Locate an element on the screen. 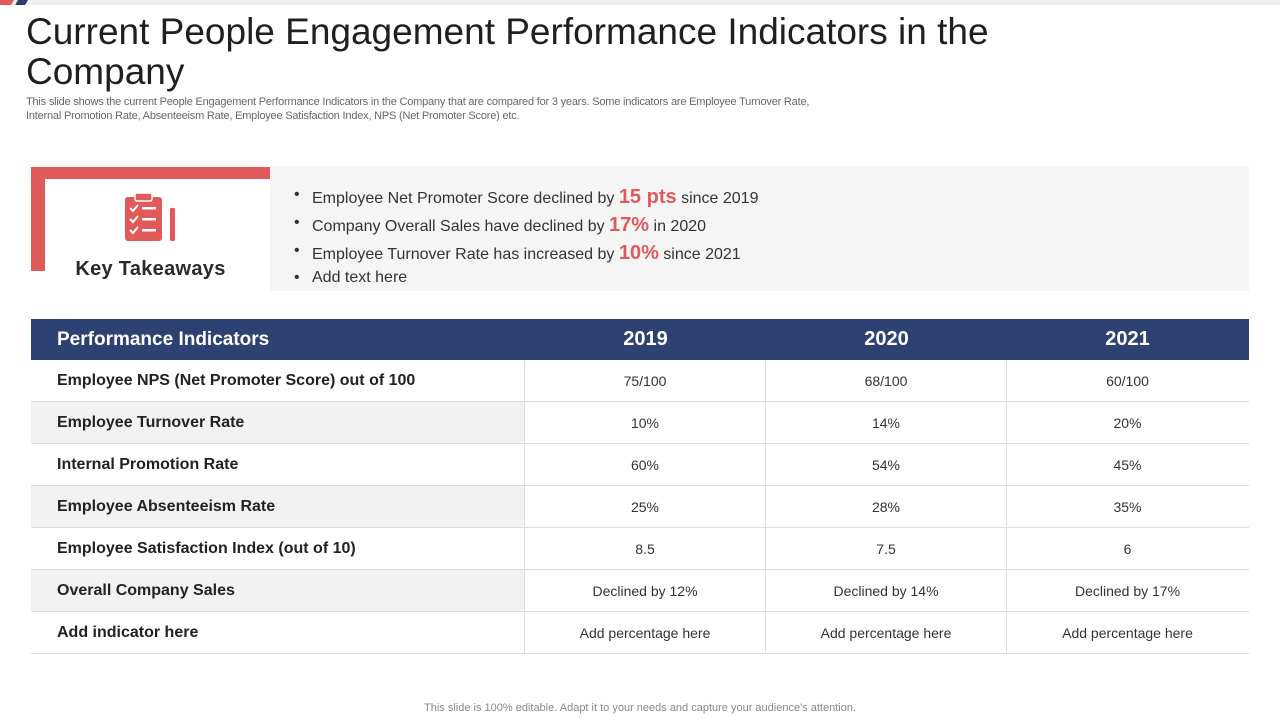 The height and width of the screenshot is (720, 1280). row-label: Employee Turnover Rate is located at coordinates (278, 422).